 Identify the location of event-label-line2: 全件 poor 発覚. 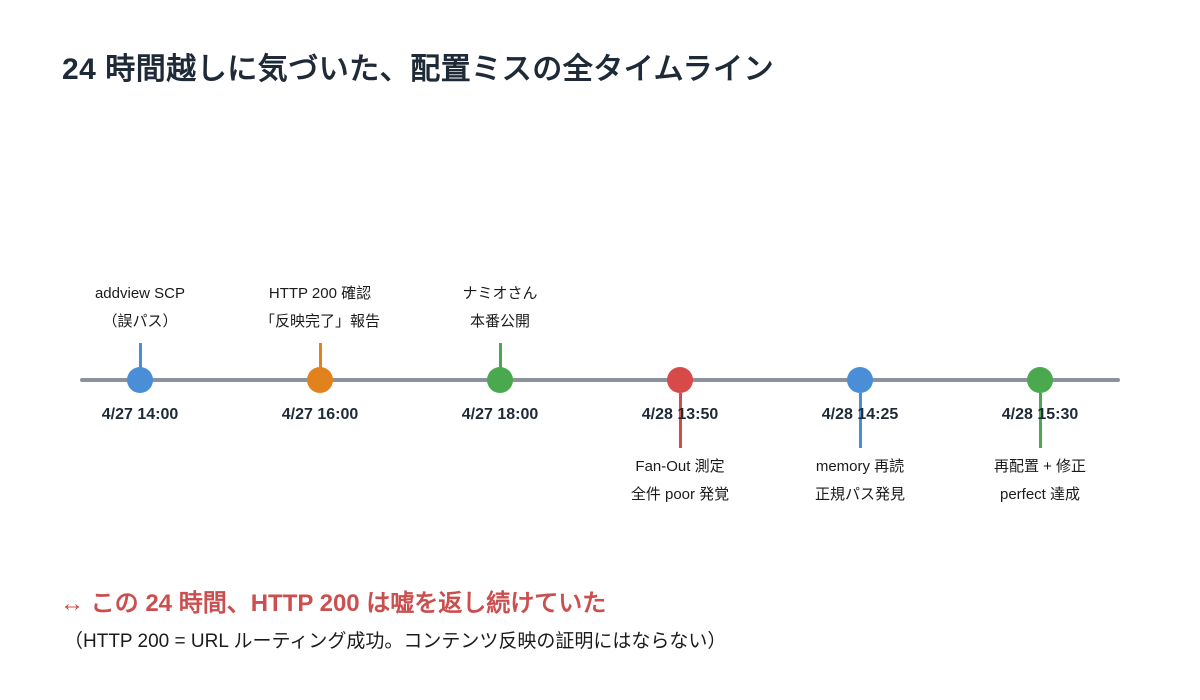
(680, 494).